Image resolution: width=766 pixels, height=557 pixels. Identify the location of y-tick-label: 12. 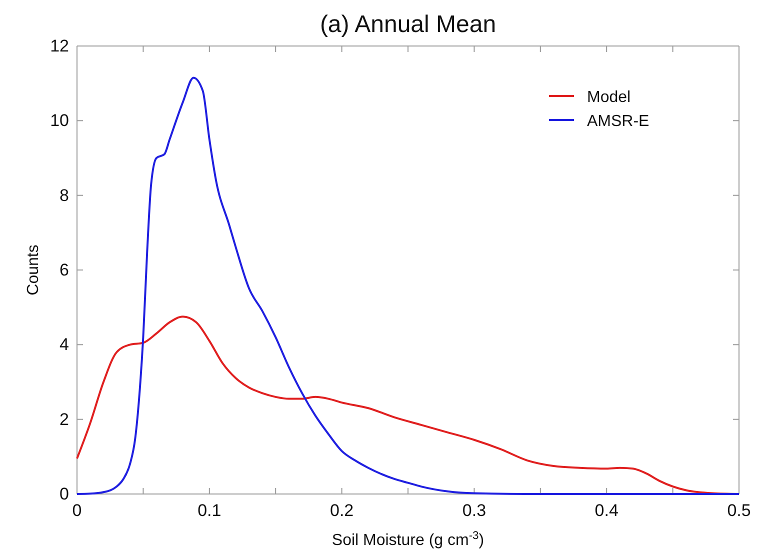
(59, 46).